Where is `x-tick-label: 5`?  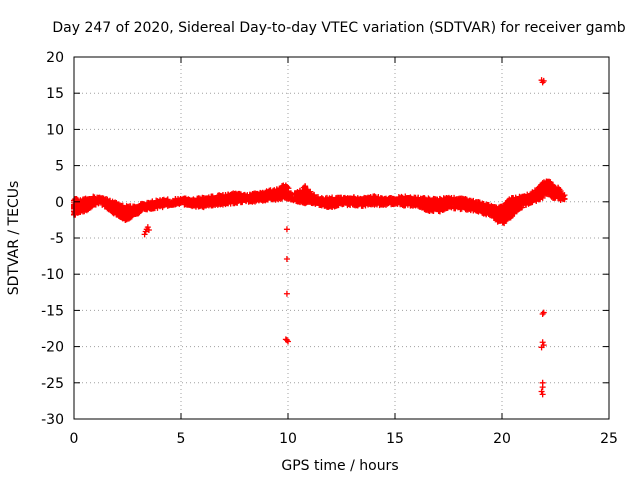
x-tick-label: 5 is located at coordinates (181, 439).